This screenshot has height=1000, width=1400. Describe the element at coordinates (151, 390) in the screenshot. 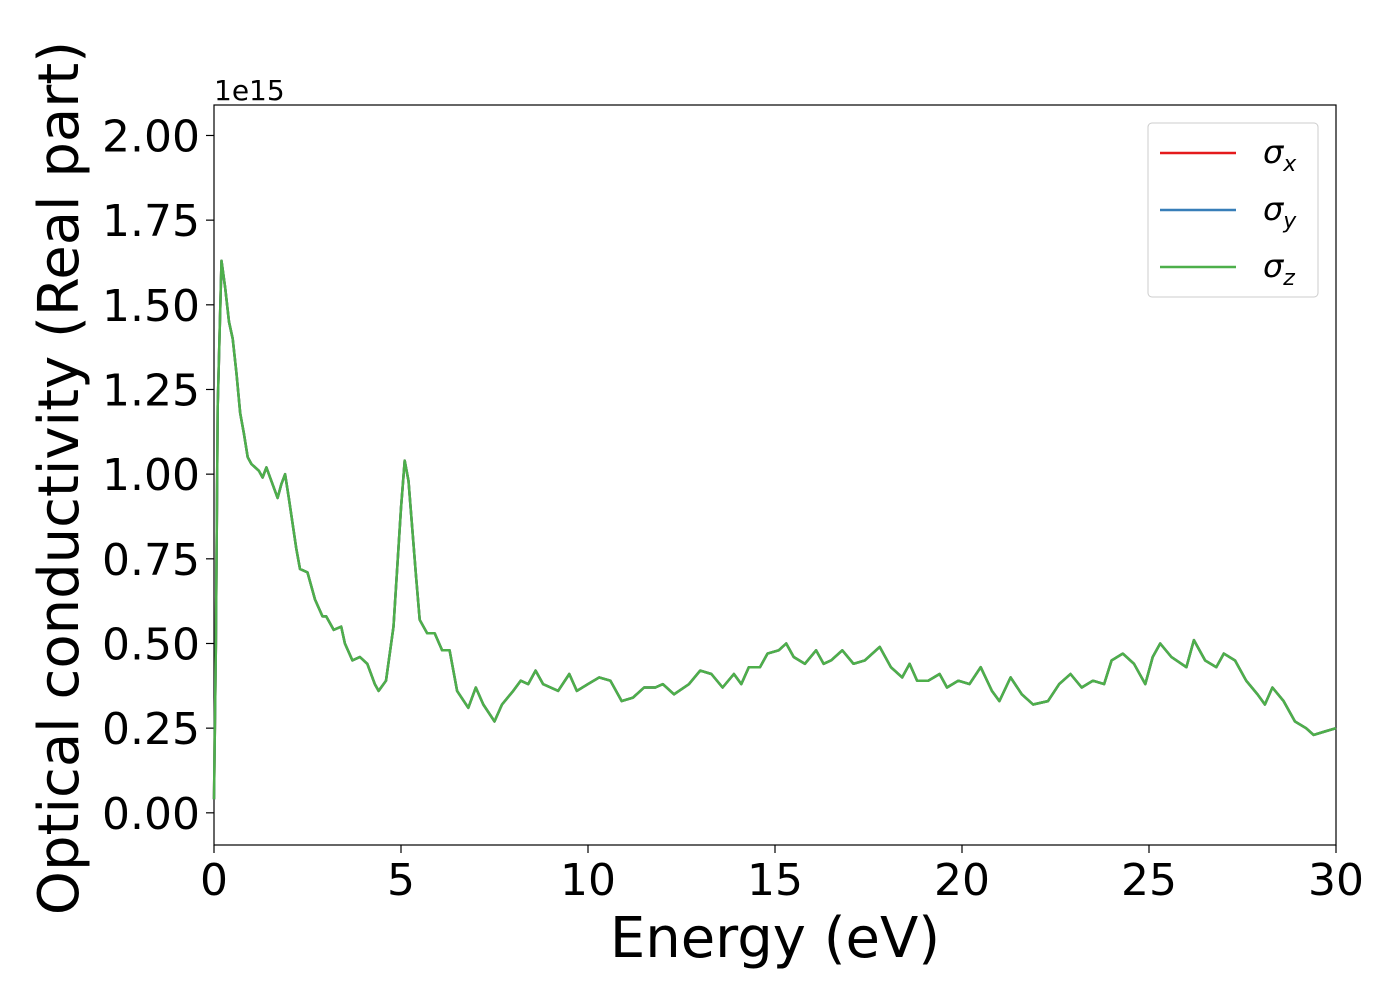

I see `y-tick-label: 1.25` at that location.